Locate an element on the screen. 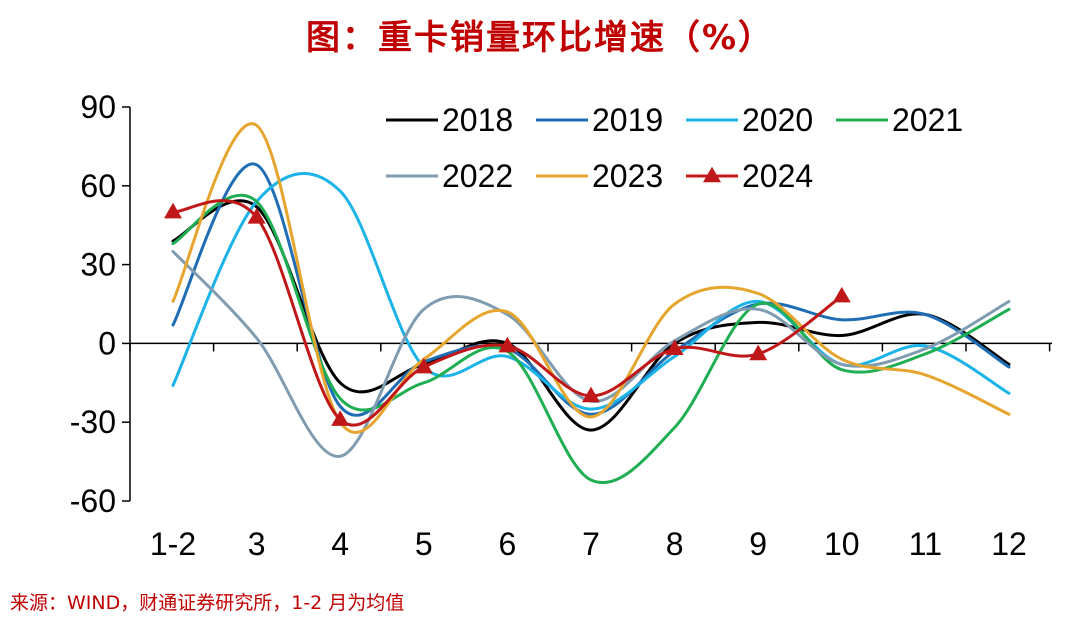  legend-item-2024: 2024 is located at coordinates (749, 176).